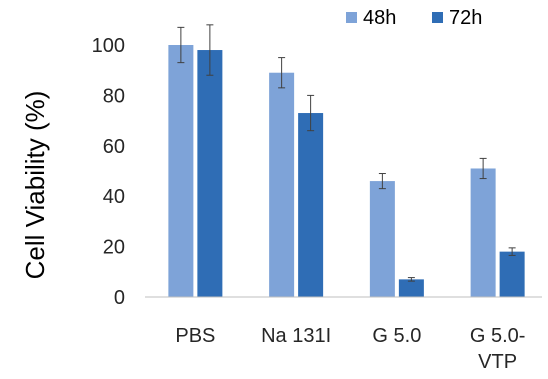  I want to click on x-tick-label: VTP, so click(497, 362).